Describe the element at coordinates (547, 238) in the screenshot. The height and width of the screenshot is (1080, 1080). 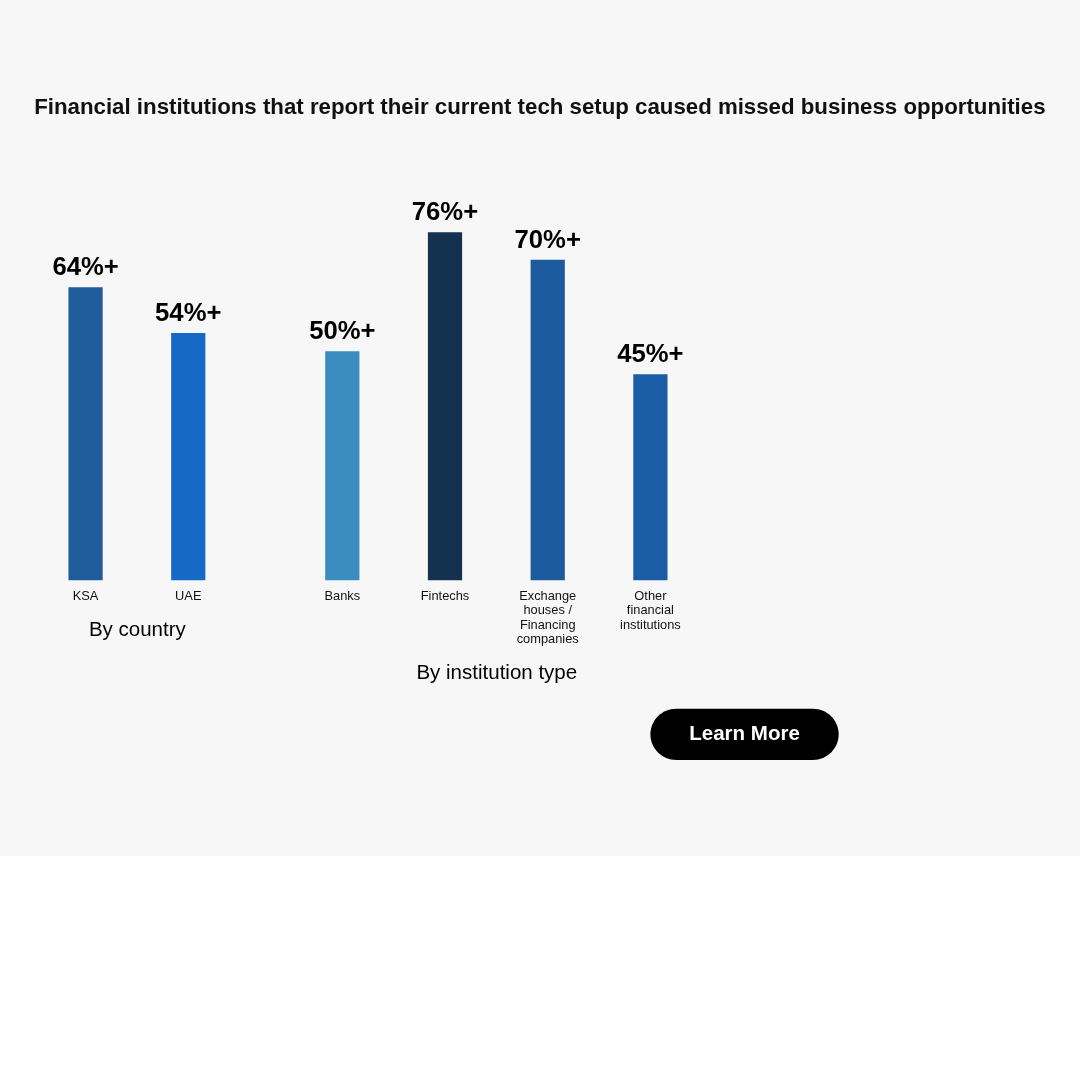
I see `data-label: 70%+` at that location.